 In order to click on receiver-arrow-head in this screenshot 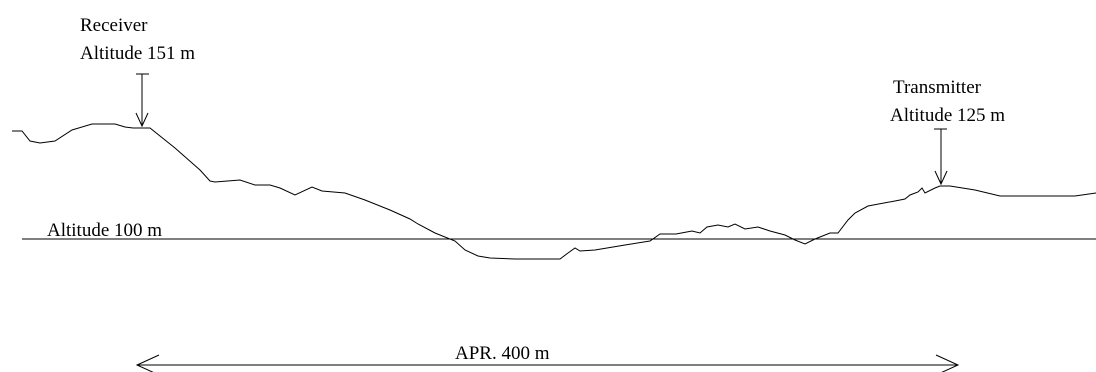, I will do `click(142, 120)`.